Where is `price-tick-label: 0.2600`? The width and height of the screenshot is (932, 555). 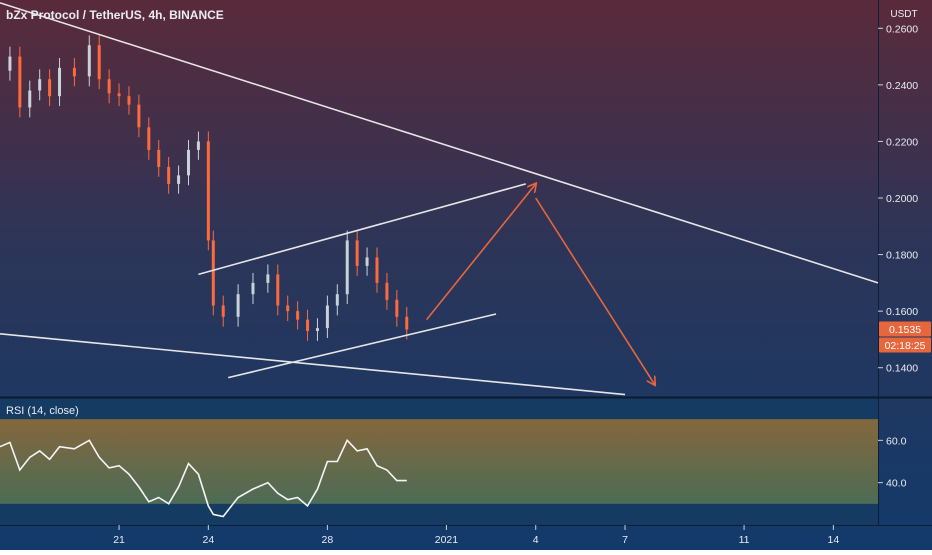 price-tick-label: 0.2600 is located at coordinates (902, 29).